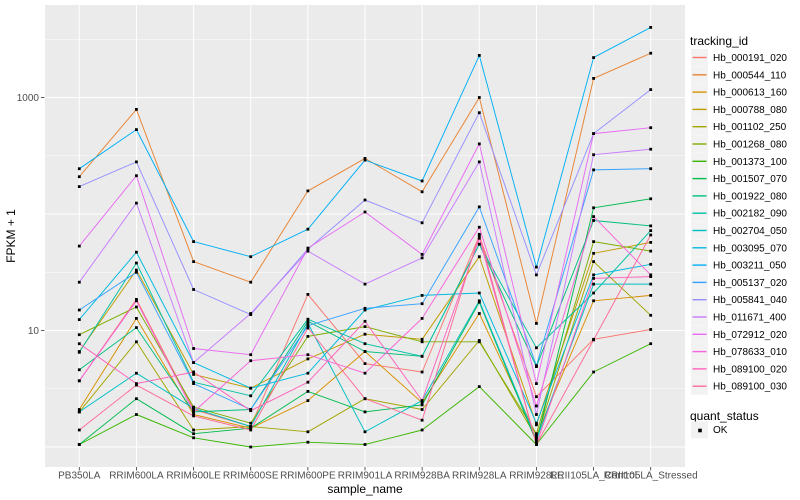 The height and width of the screenshot is (500, 800). Describe the element at coordinates (308, 400) in the screenshot. I see `data-point-Hb_000613_160-RRIM600PE` at that location.